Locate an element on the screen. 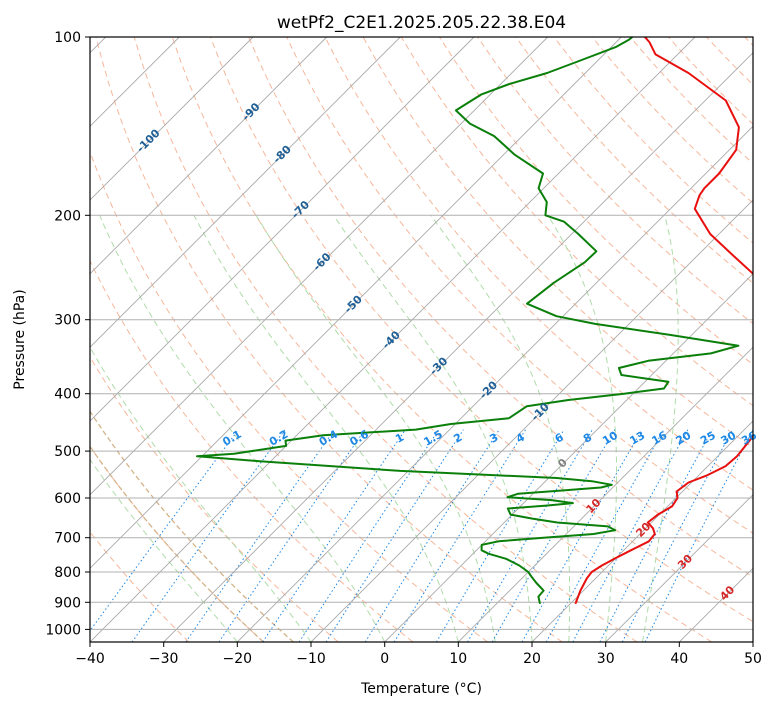 The image size is (775, 708). x-tick-label: 0 is located at coordinates (384, 659).